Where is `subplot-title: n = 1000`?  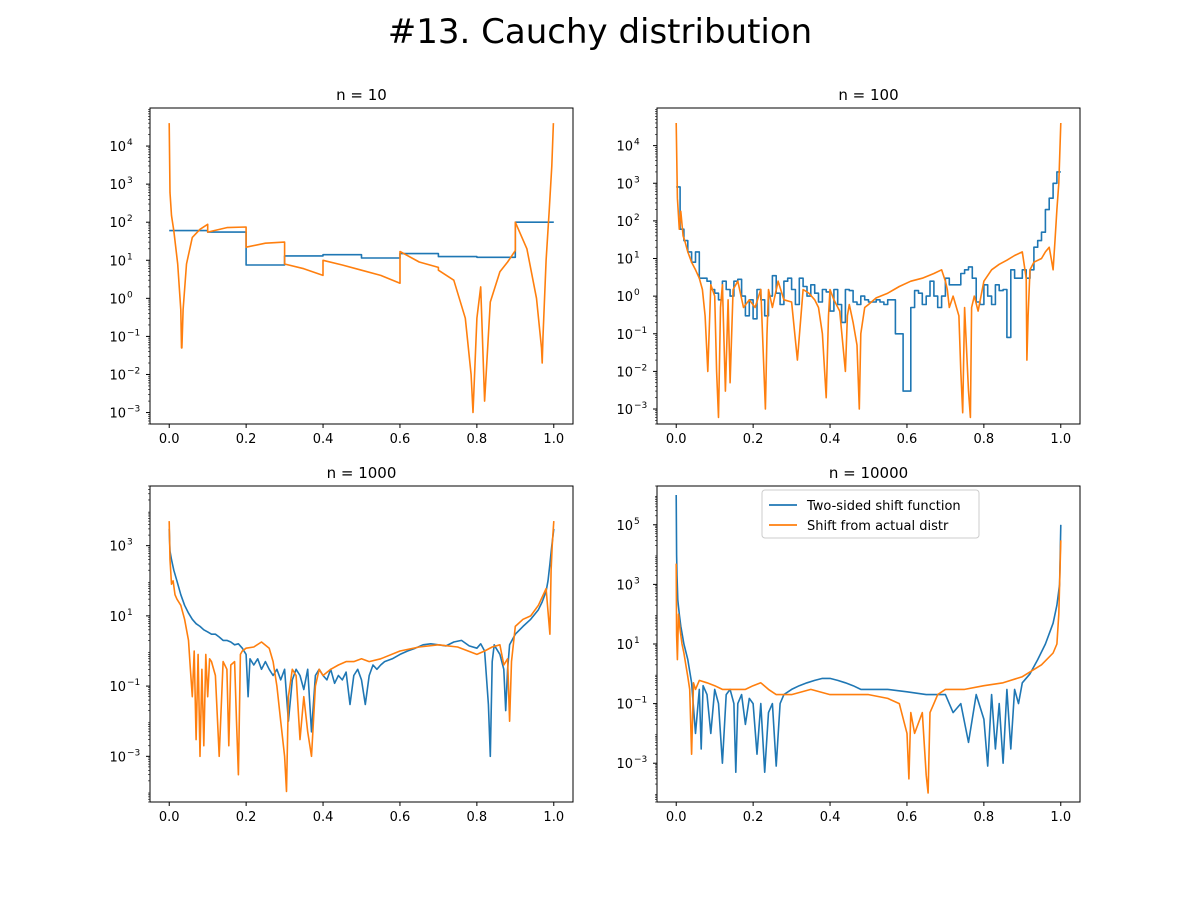 subplot-title: n = 1000 is located at coordinates (362, 473).